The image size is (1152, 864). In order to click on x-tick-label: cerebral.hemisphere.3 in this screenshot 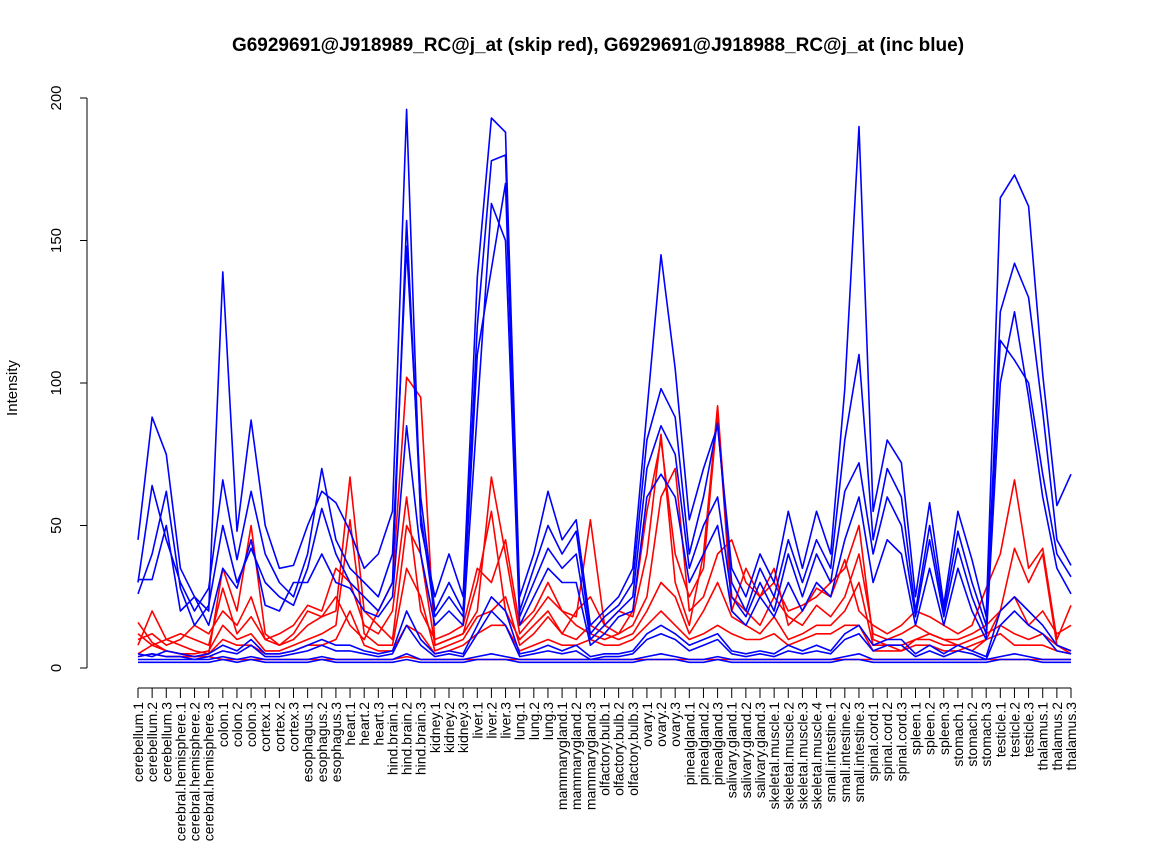, I will do `click(209, 772)`.